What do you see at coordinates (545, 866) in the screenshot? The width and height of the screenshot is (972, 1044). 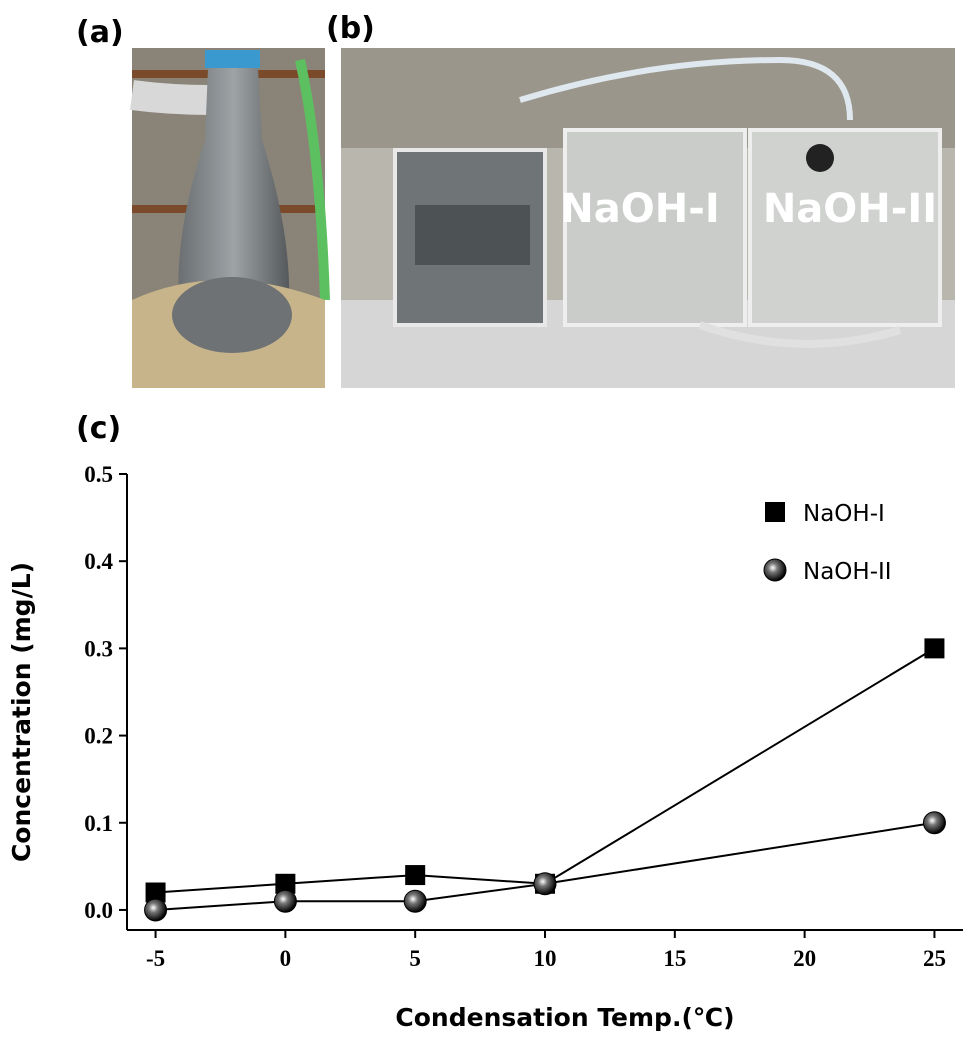 I see `series-line` at bounding box center [545, 866].